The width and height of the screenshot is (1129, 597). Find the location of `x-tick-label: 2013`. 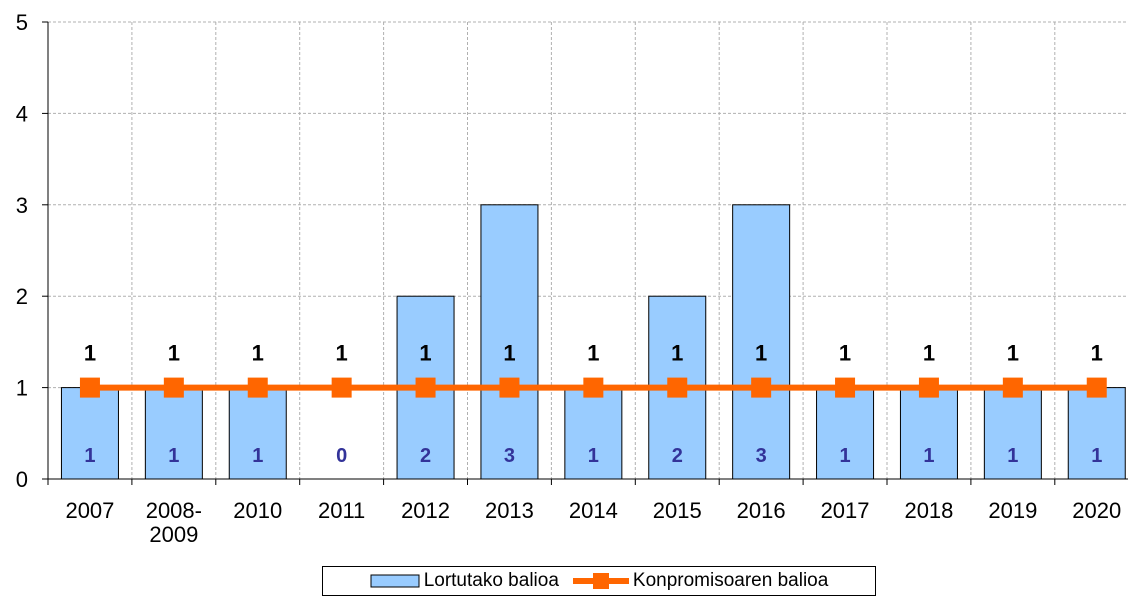

x-tick-label: 2013 is located at coordinates (509, 510).